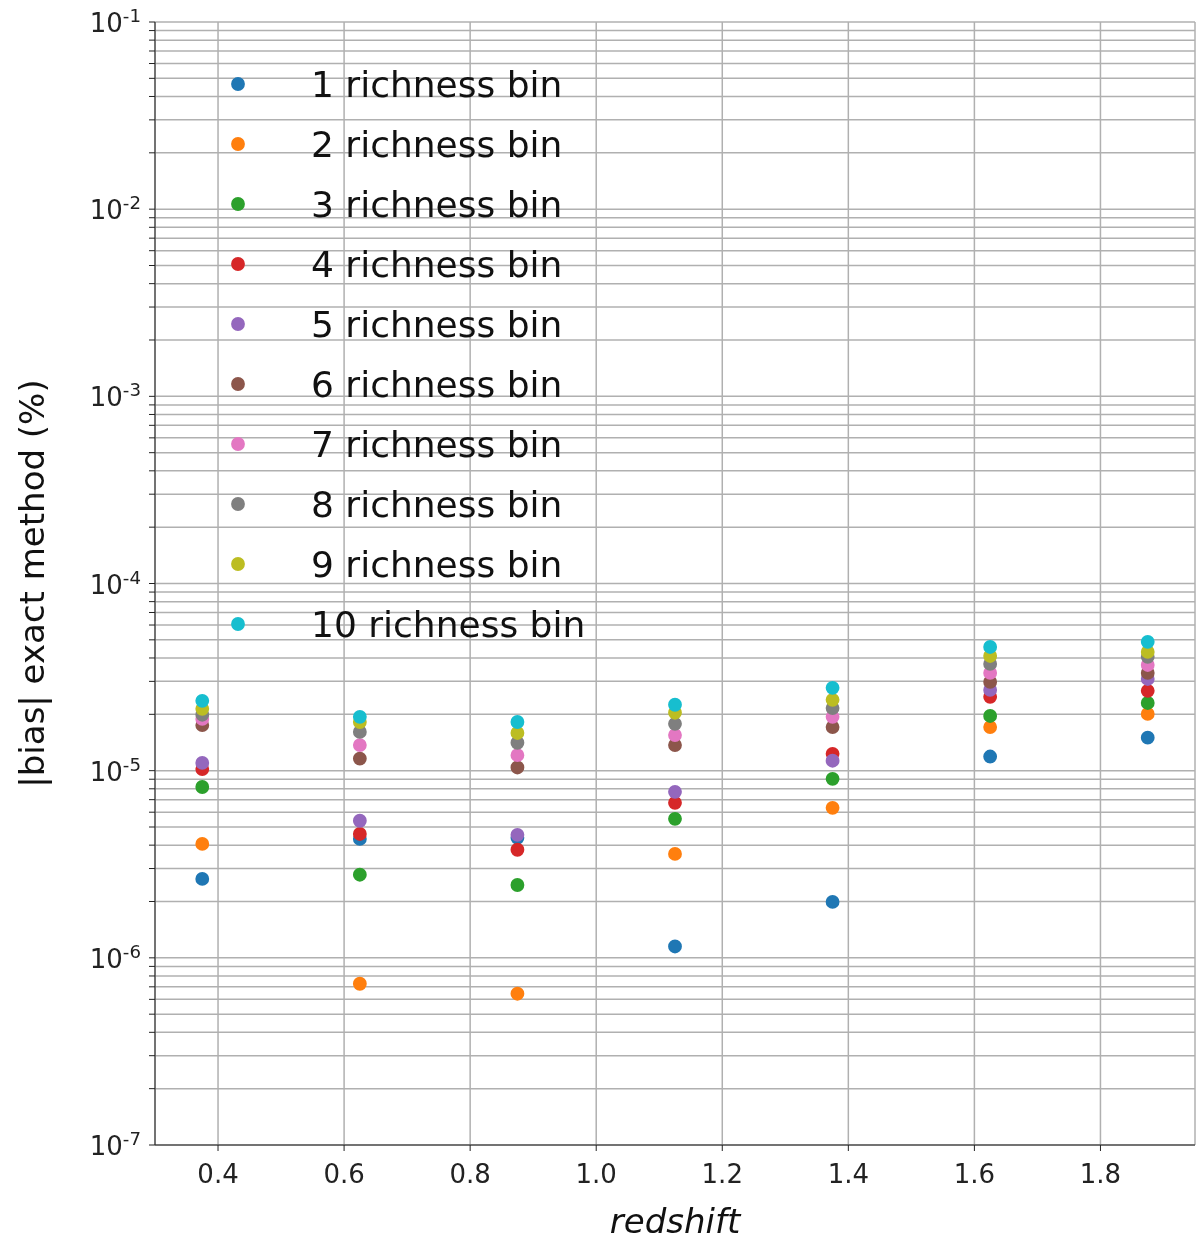  What do you see at coordinates (675, 1219) in the screenshot?
I see `x-axis-title: redshift` at bounding box center [675, 1219].